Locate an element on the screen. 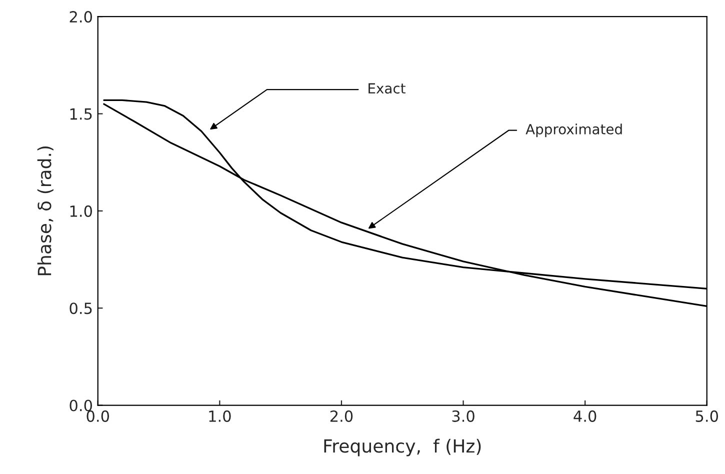 This screenshot has height=474, width=725. y-axis-title: Phase, δ (rad.) is located at coordinates (45, 211).